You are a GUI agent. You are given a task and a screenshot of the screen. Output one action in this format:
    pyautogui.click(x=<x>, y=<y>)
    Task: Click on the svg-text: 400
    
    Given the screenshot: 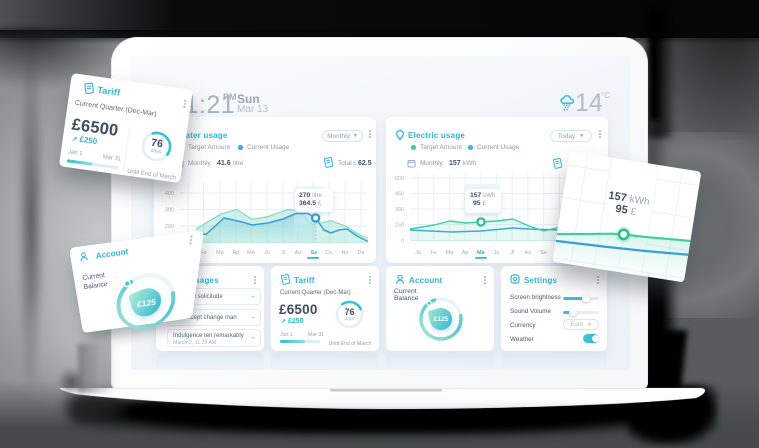 What is the action you would take?
    pyautogui.click(x=169, y=194)
    